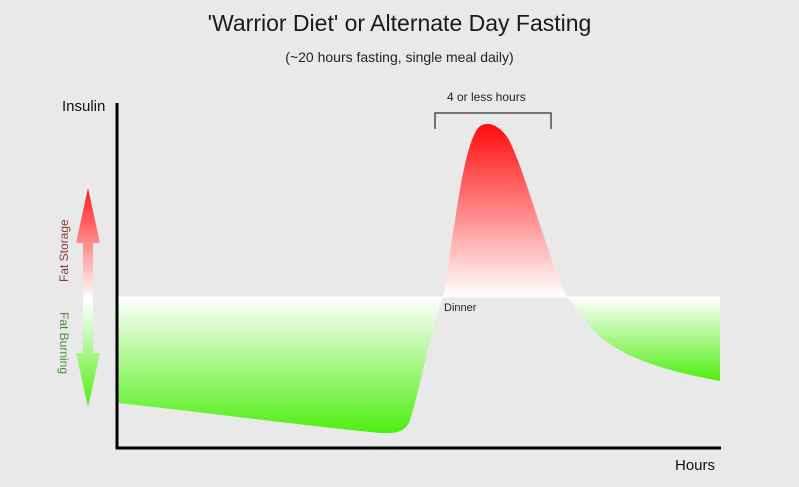  What do you see at coordinates (280, 365) in the screenshot?
I see `fat-burning-area-fasting` at bounding box center [280, 365].